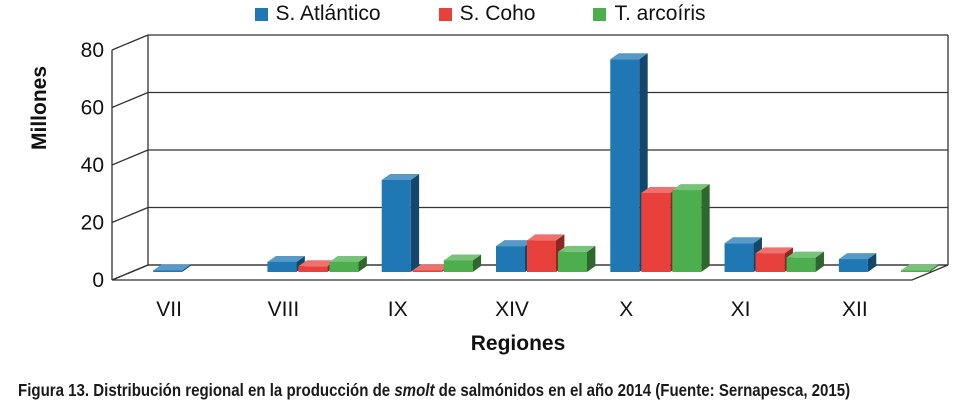 The height and width of the screenshot is (418, 960). Describe the element at coordinates (497, 13) in the screenshot. I see `legend-label-s-coho: S. Coho` at that location.